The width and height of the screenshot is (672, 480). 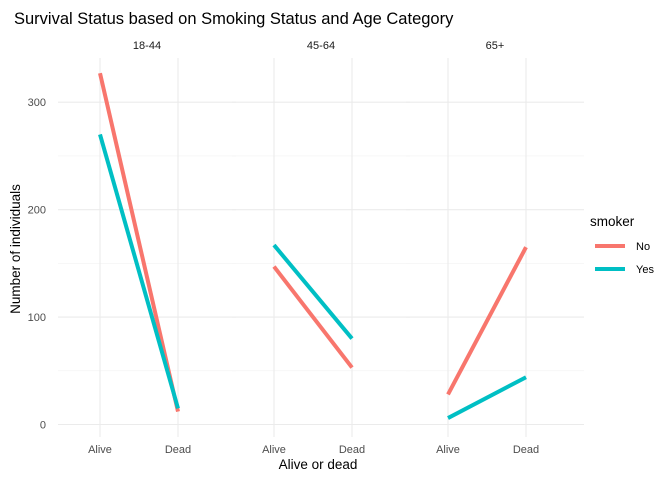 What do you see at coordinates (147, 46) in the screenshot?
I see `facet-label: 18-44` at bounding box center [147, 46].